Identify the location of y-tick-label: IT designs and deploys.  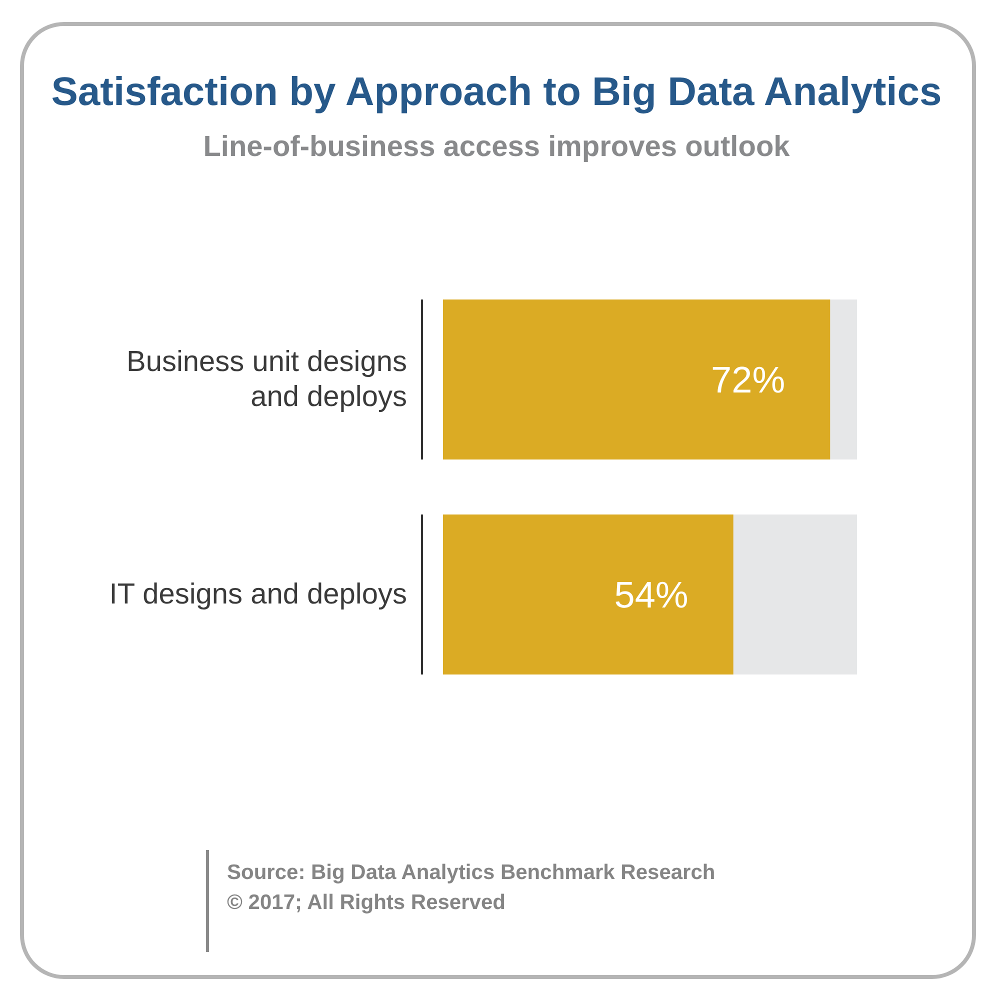
(258, 594).